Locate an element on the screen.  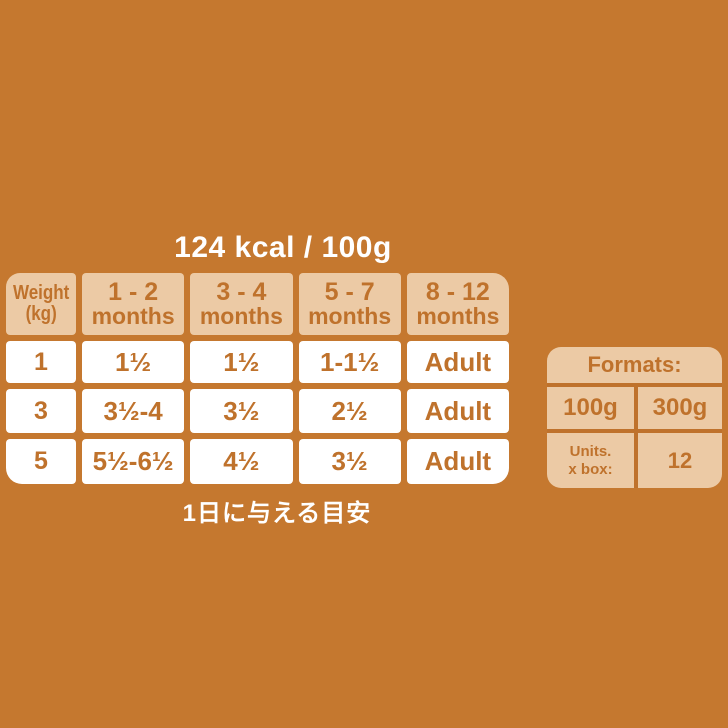
table-cell: 1-1½ is located at coordinates (349, 362).